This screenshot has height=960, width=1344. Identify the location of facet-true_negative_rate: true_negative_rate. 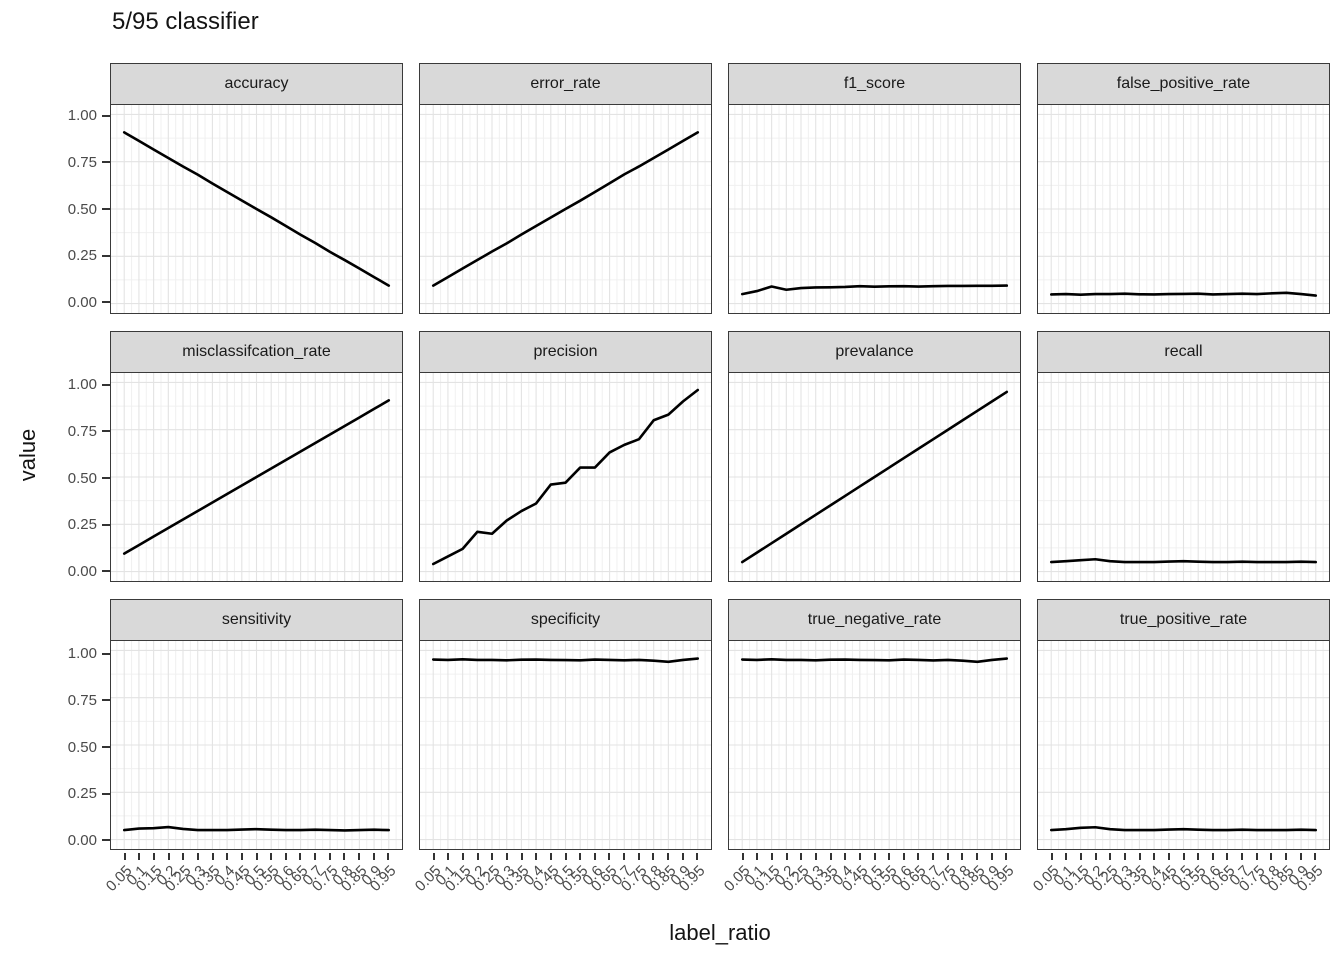
(874, 724).